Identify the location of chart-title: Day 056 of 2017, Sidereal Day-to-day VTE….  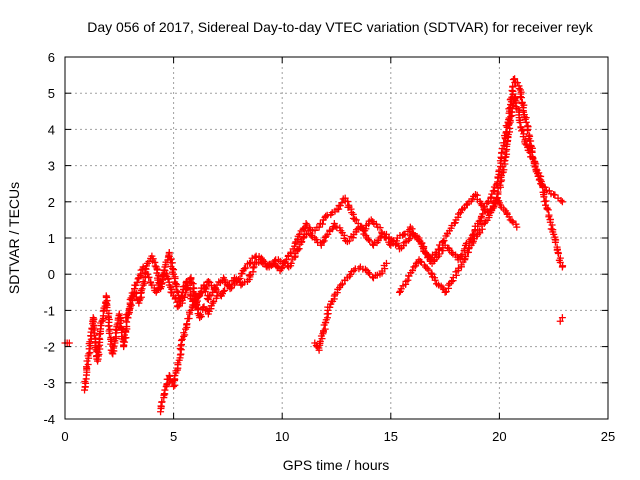
(340, 27).